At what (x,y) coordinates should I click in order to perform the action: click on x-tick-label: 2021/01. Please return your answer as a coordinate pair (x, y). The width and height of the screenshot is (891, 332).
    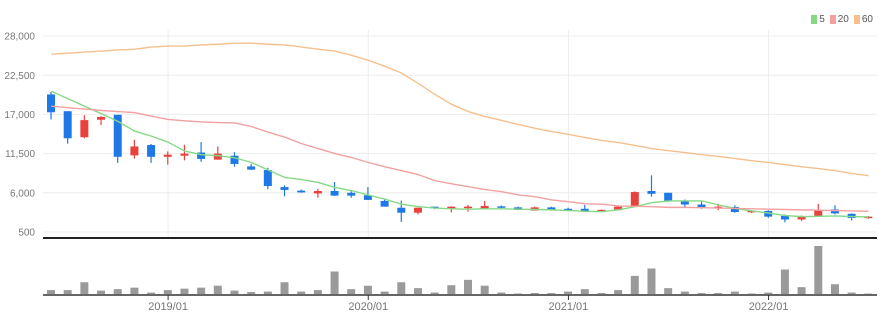
    Looking at the image, I should click on (568, 306).